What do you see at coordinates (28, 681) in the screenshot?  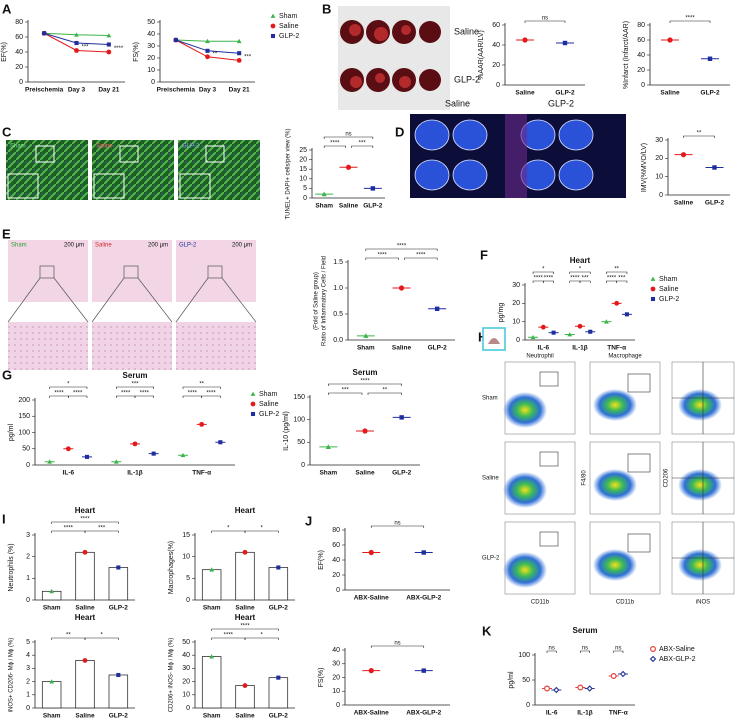 I see `y-tick-label: 2` at bounding box center [28, 681].